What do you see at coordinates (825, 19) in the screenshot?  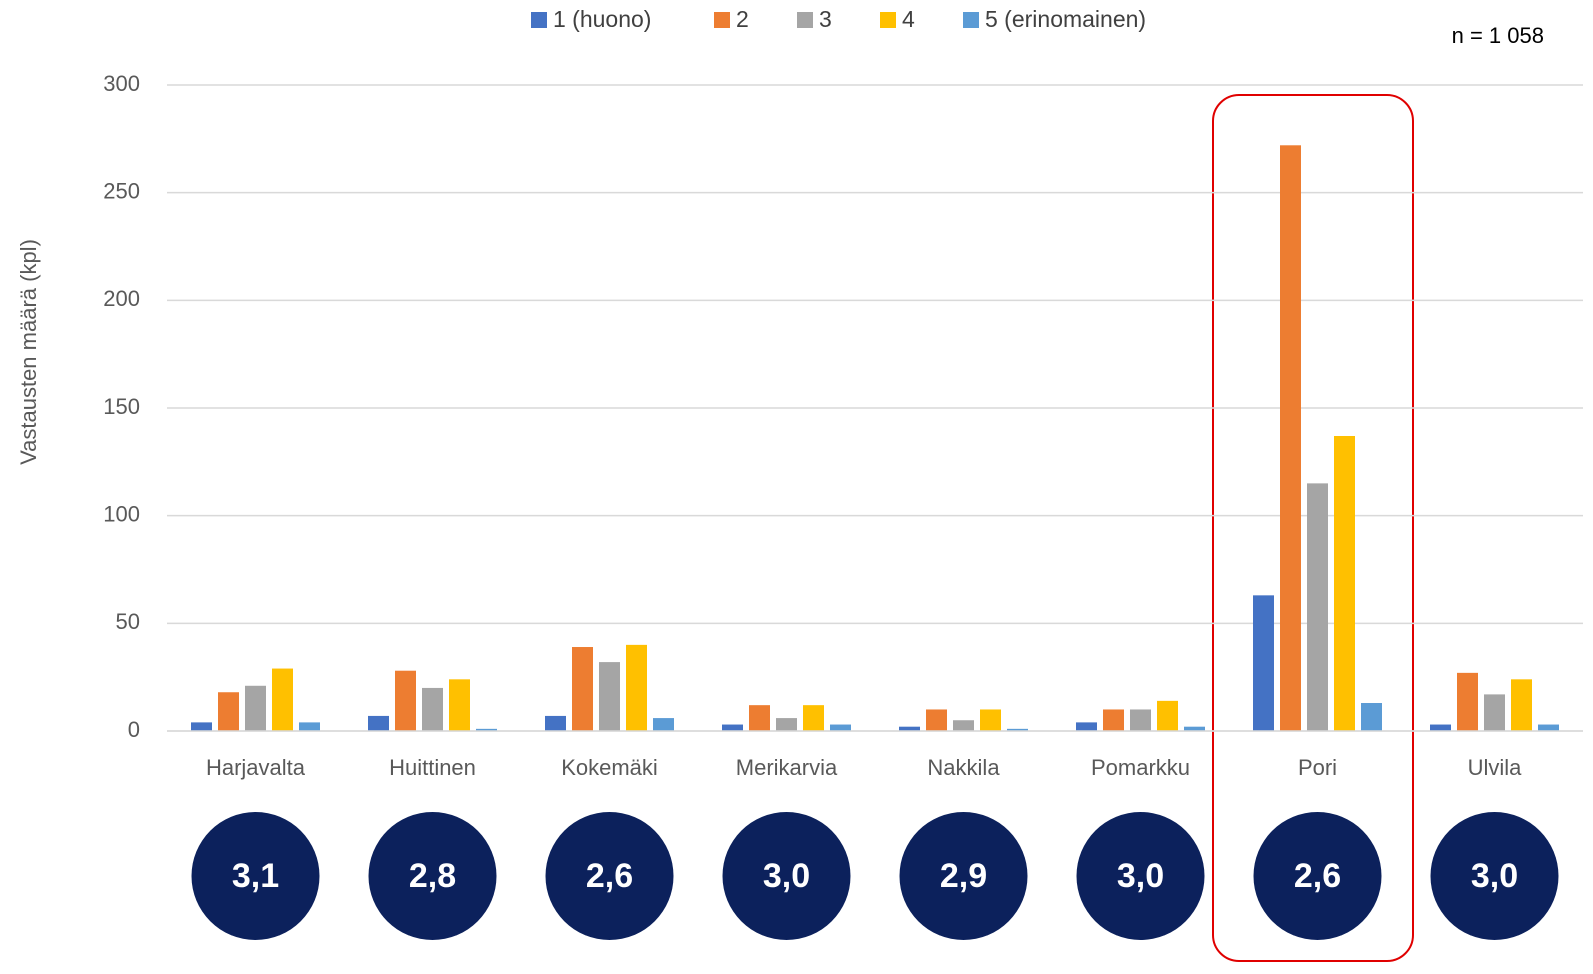 I see `legend-label: 3` at bounding box center [825, 19].